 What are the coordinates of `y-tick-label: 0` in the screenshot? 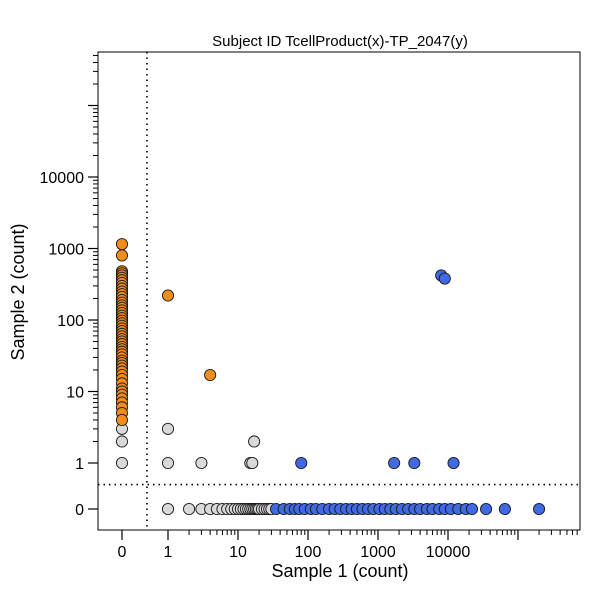 It's located at (79, 510).